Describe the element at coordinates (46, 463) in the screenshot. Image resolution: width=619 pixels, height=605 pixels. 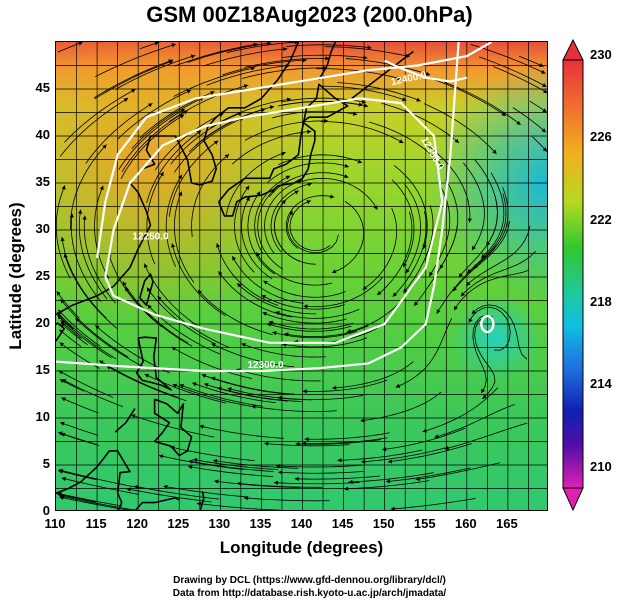
I see `y-tick-label: 5` at that location.